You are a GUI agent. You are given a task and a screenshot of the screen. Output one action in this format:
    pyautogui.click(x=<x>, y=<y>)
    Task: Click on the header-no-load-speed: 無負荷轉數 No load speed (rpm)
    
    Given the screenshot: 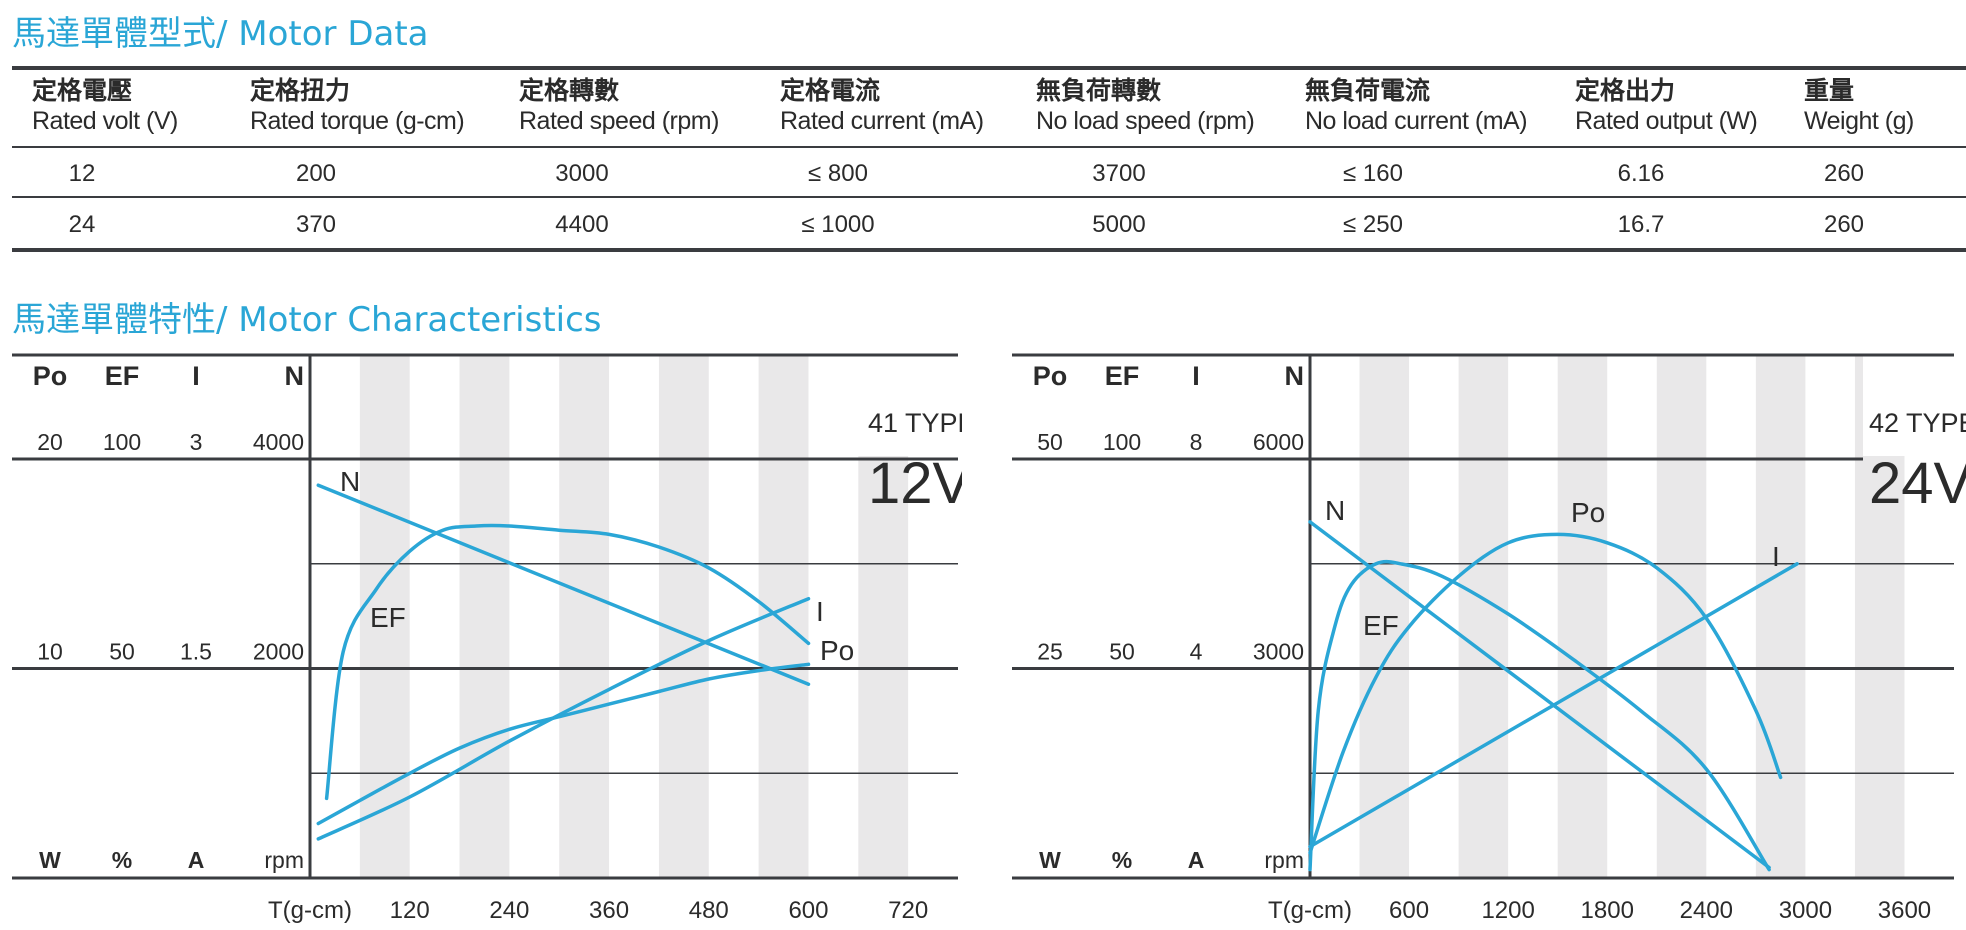 What is the action you would take?
    pyautogui.click(x=1145, y=106)
    